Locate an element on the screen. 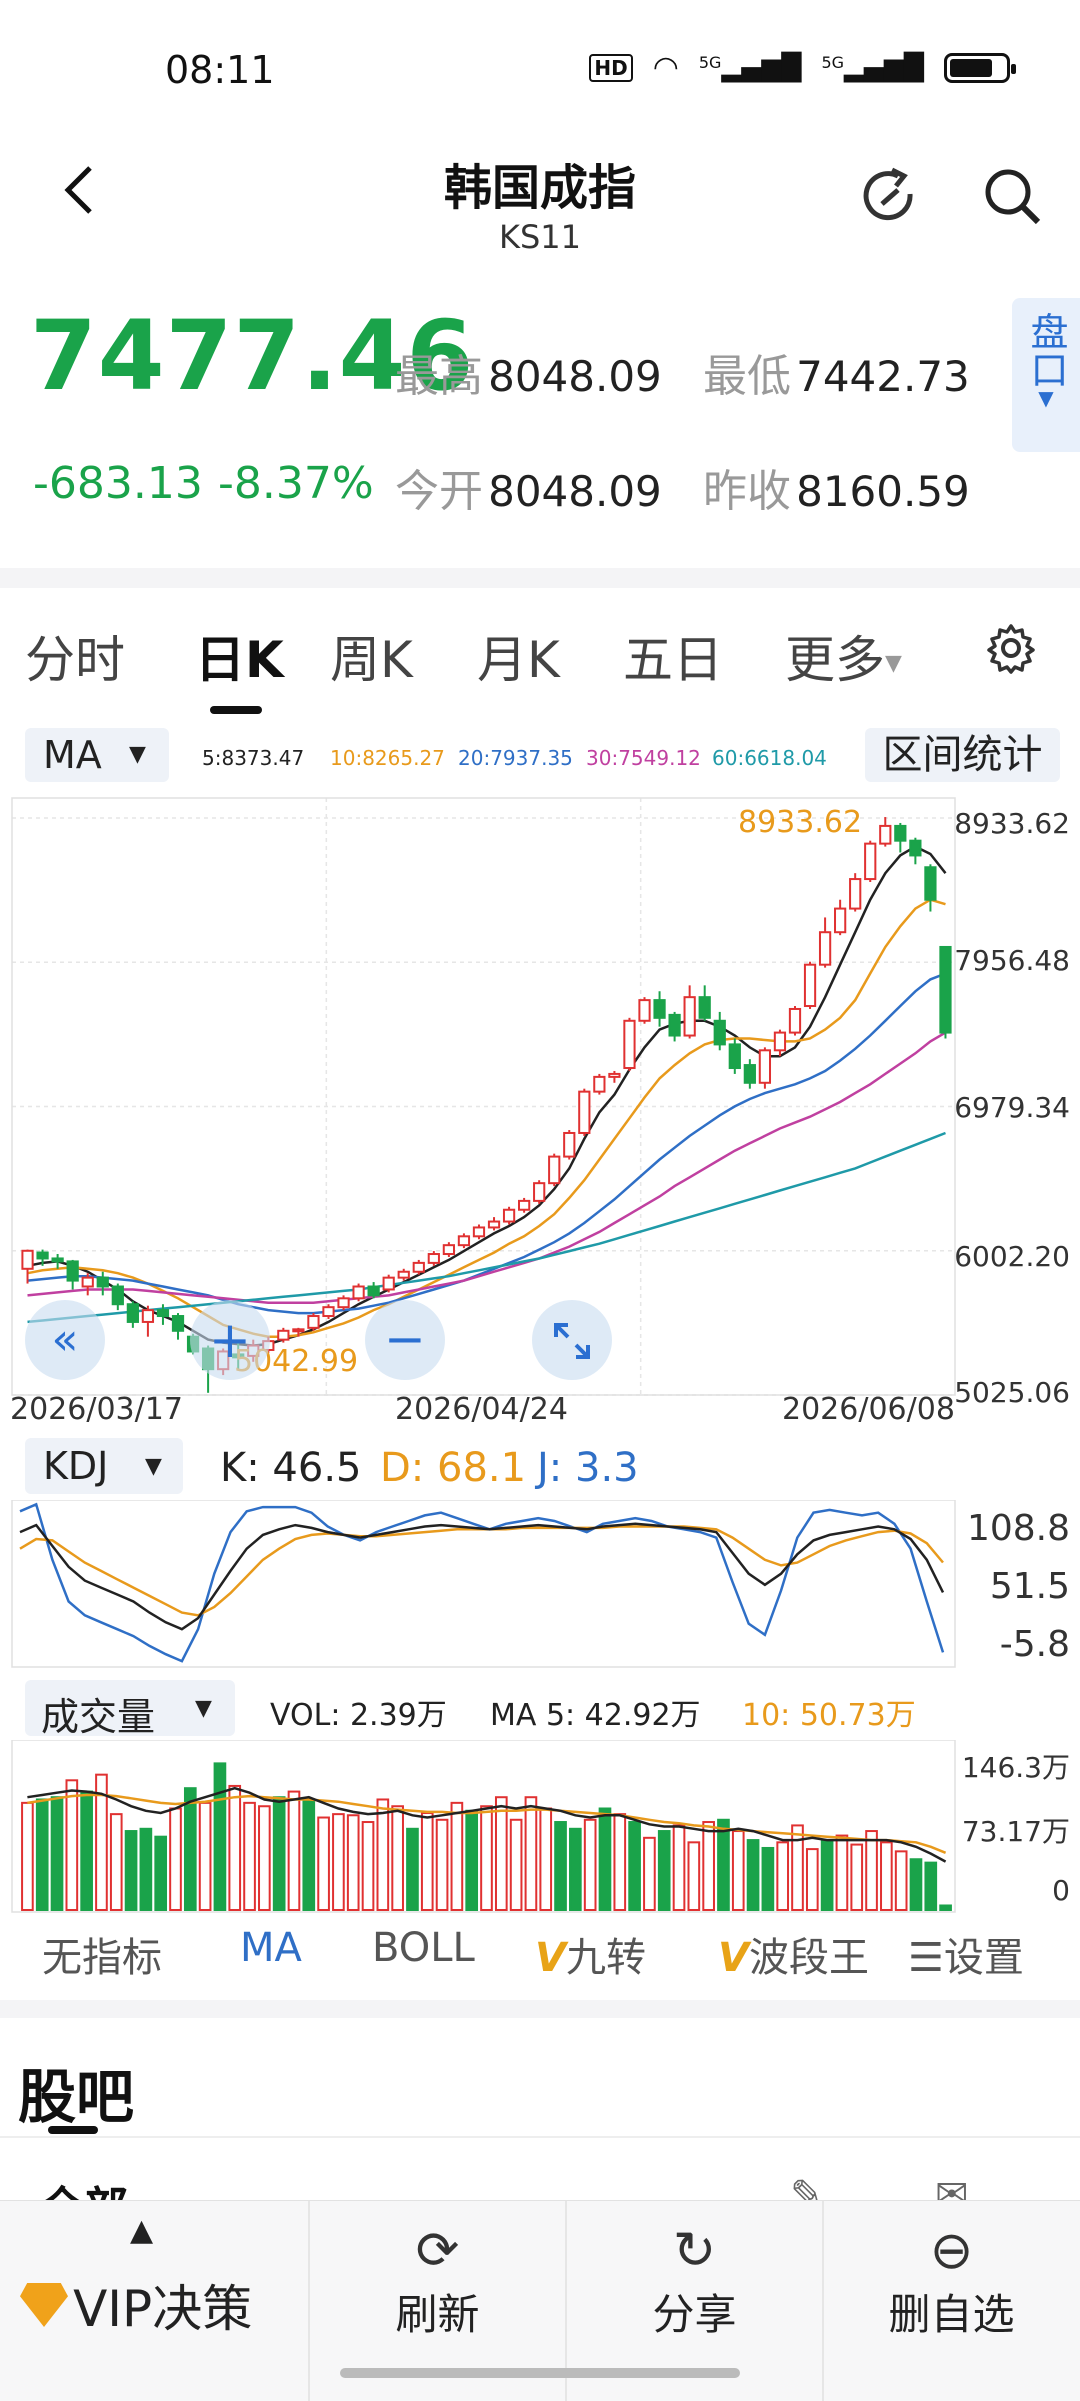  ma-selector: MA ▼ is located at coordinates (97, 755).